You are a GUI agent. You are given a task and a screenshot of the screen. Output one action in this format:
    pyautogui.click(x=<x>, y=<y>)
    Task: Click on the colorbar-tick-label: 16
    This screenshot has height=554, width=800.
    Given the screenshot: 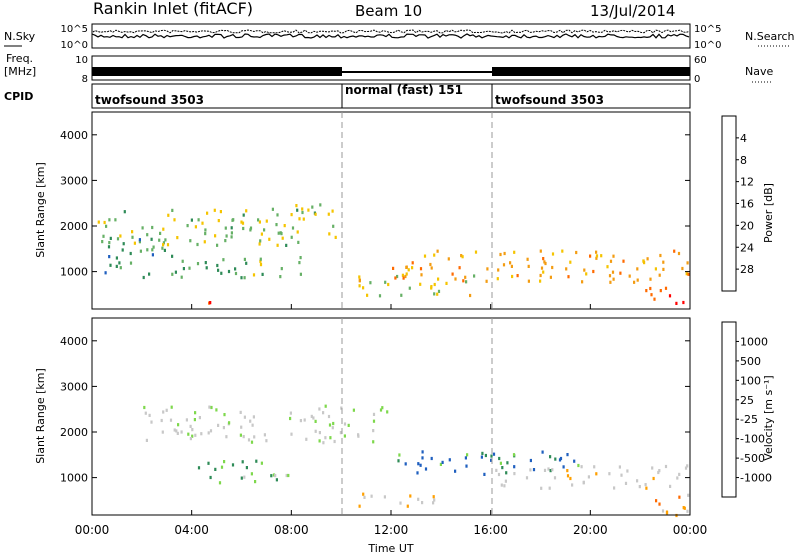 What is the action you would take?
    pyautogui.click(x=747, y=204)
    